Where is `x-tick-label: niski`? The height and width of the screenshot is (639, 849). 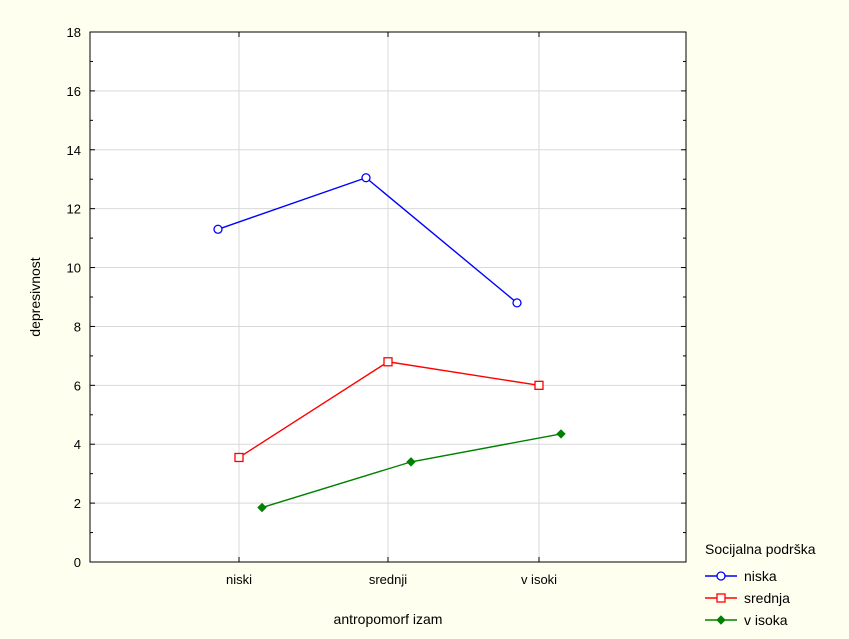
x-tick-label: niski is located at coordinates (239, 579).